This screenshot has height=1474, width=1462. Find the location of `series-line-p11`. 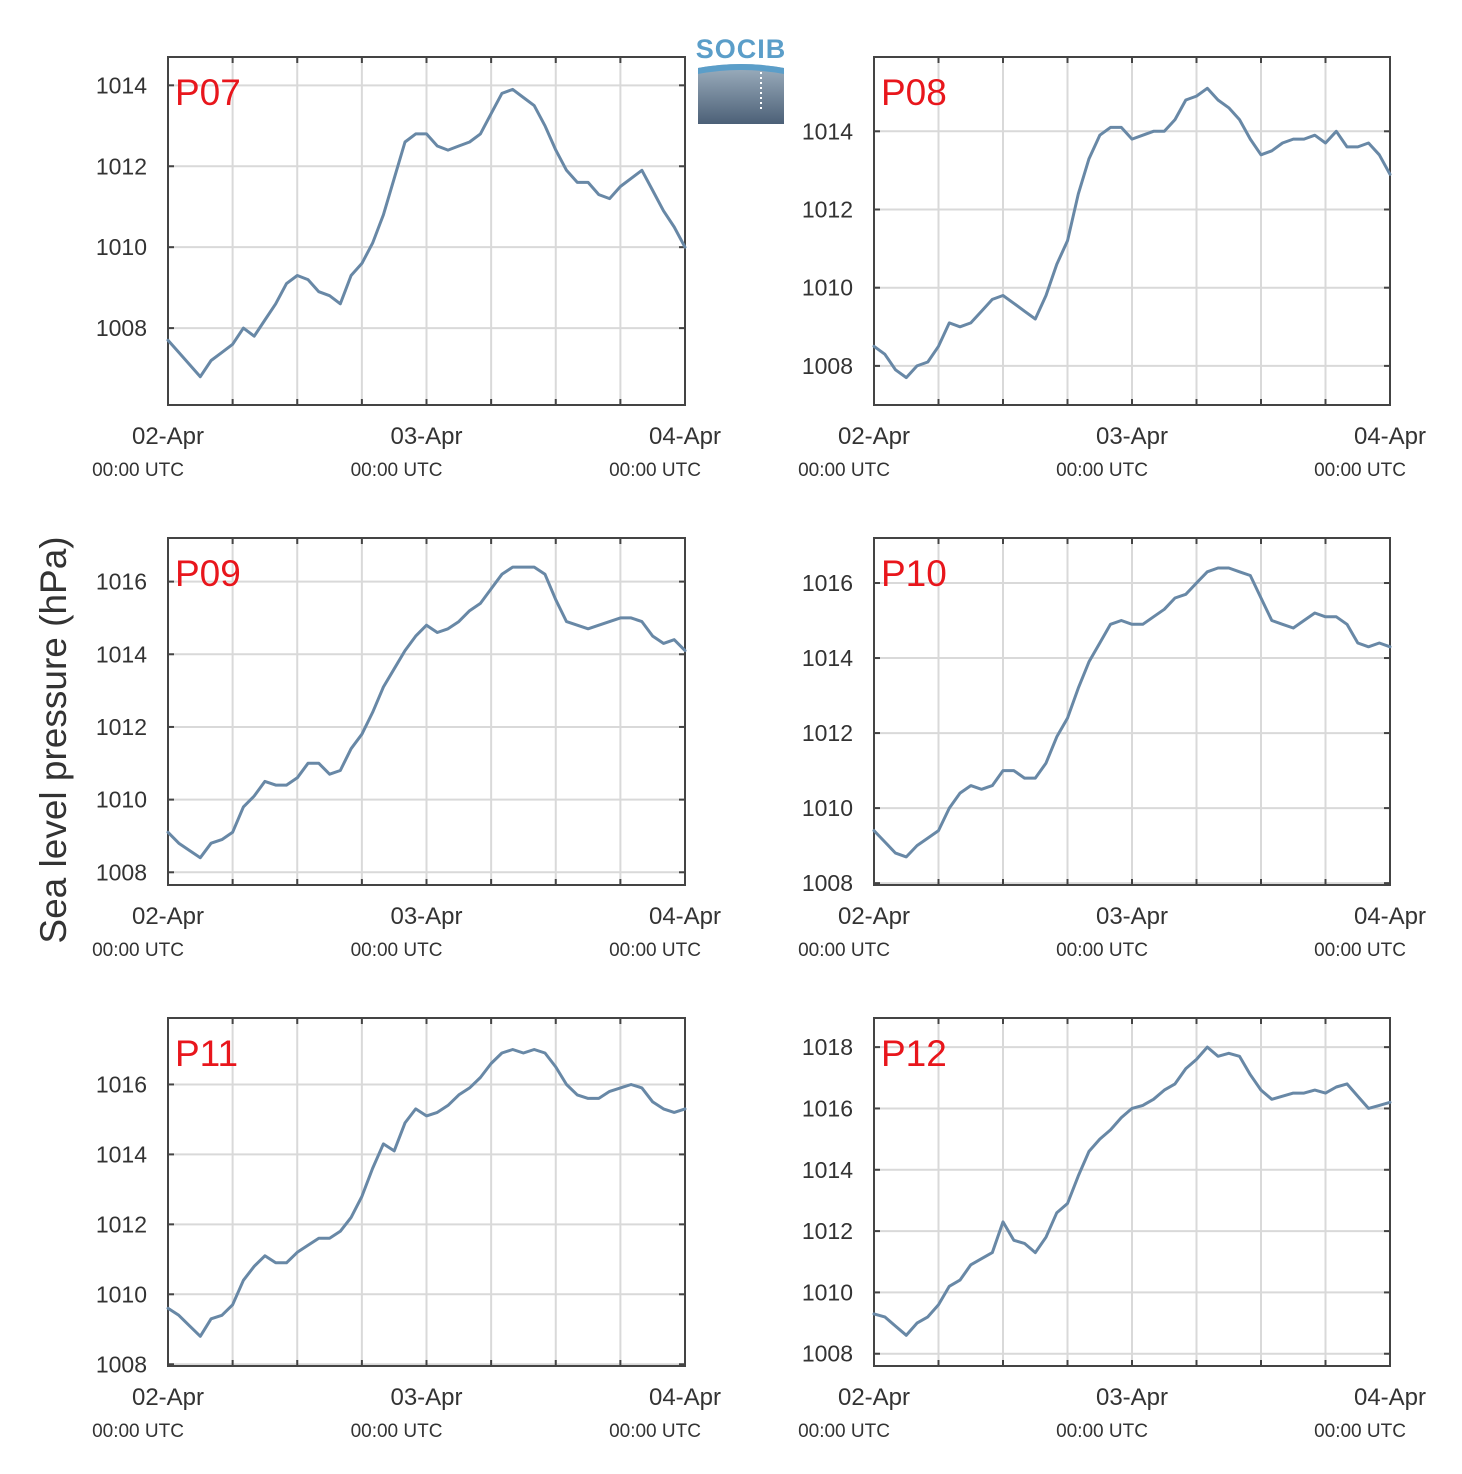

series-line-p11 is located at coordinates (426, 1193).